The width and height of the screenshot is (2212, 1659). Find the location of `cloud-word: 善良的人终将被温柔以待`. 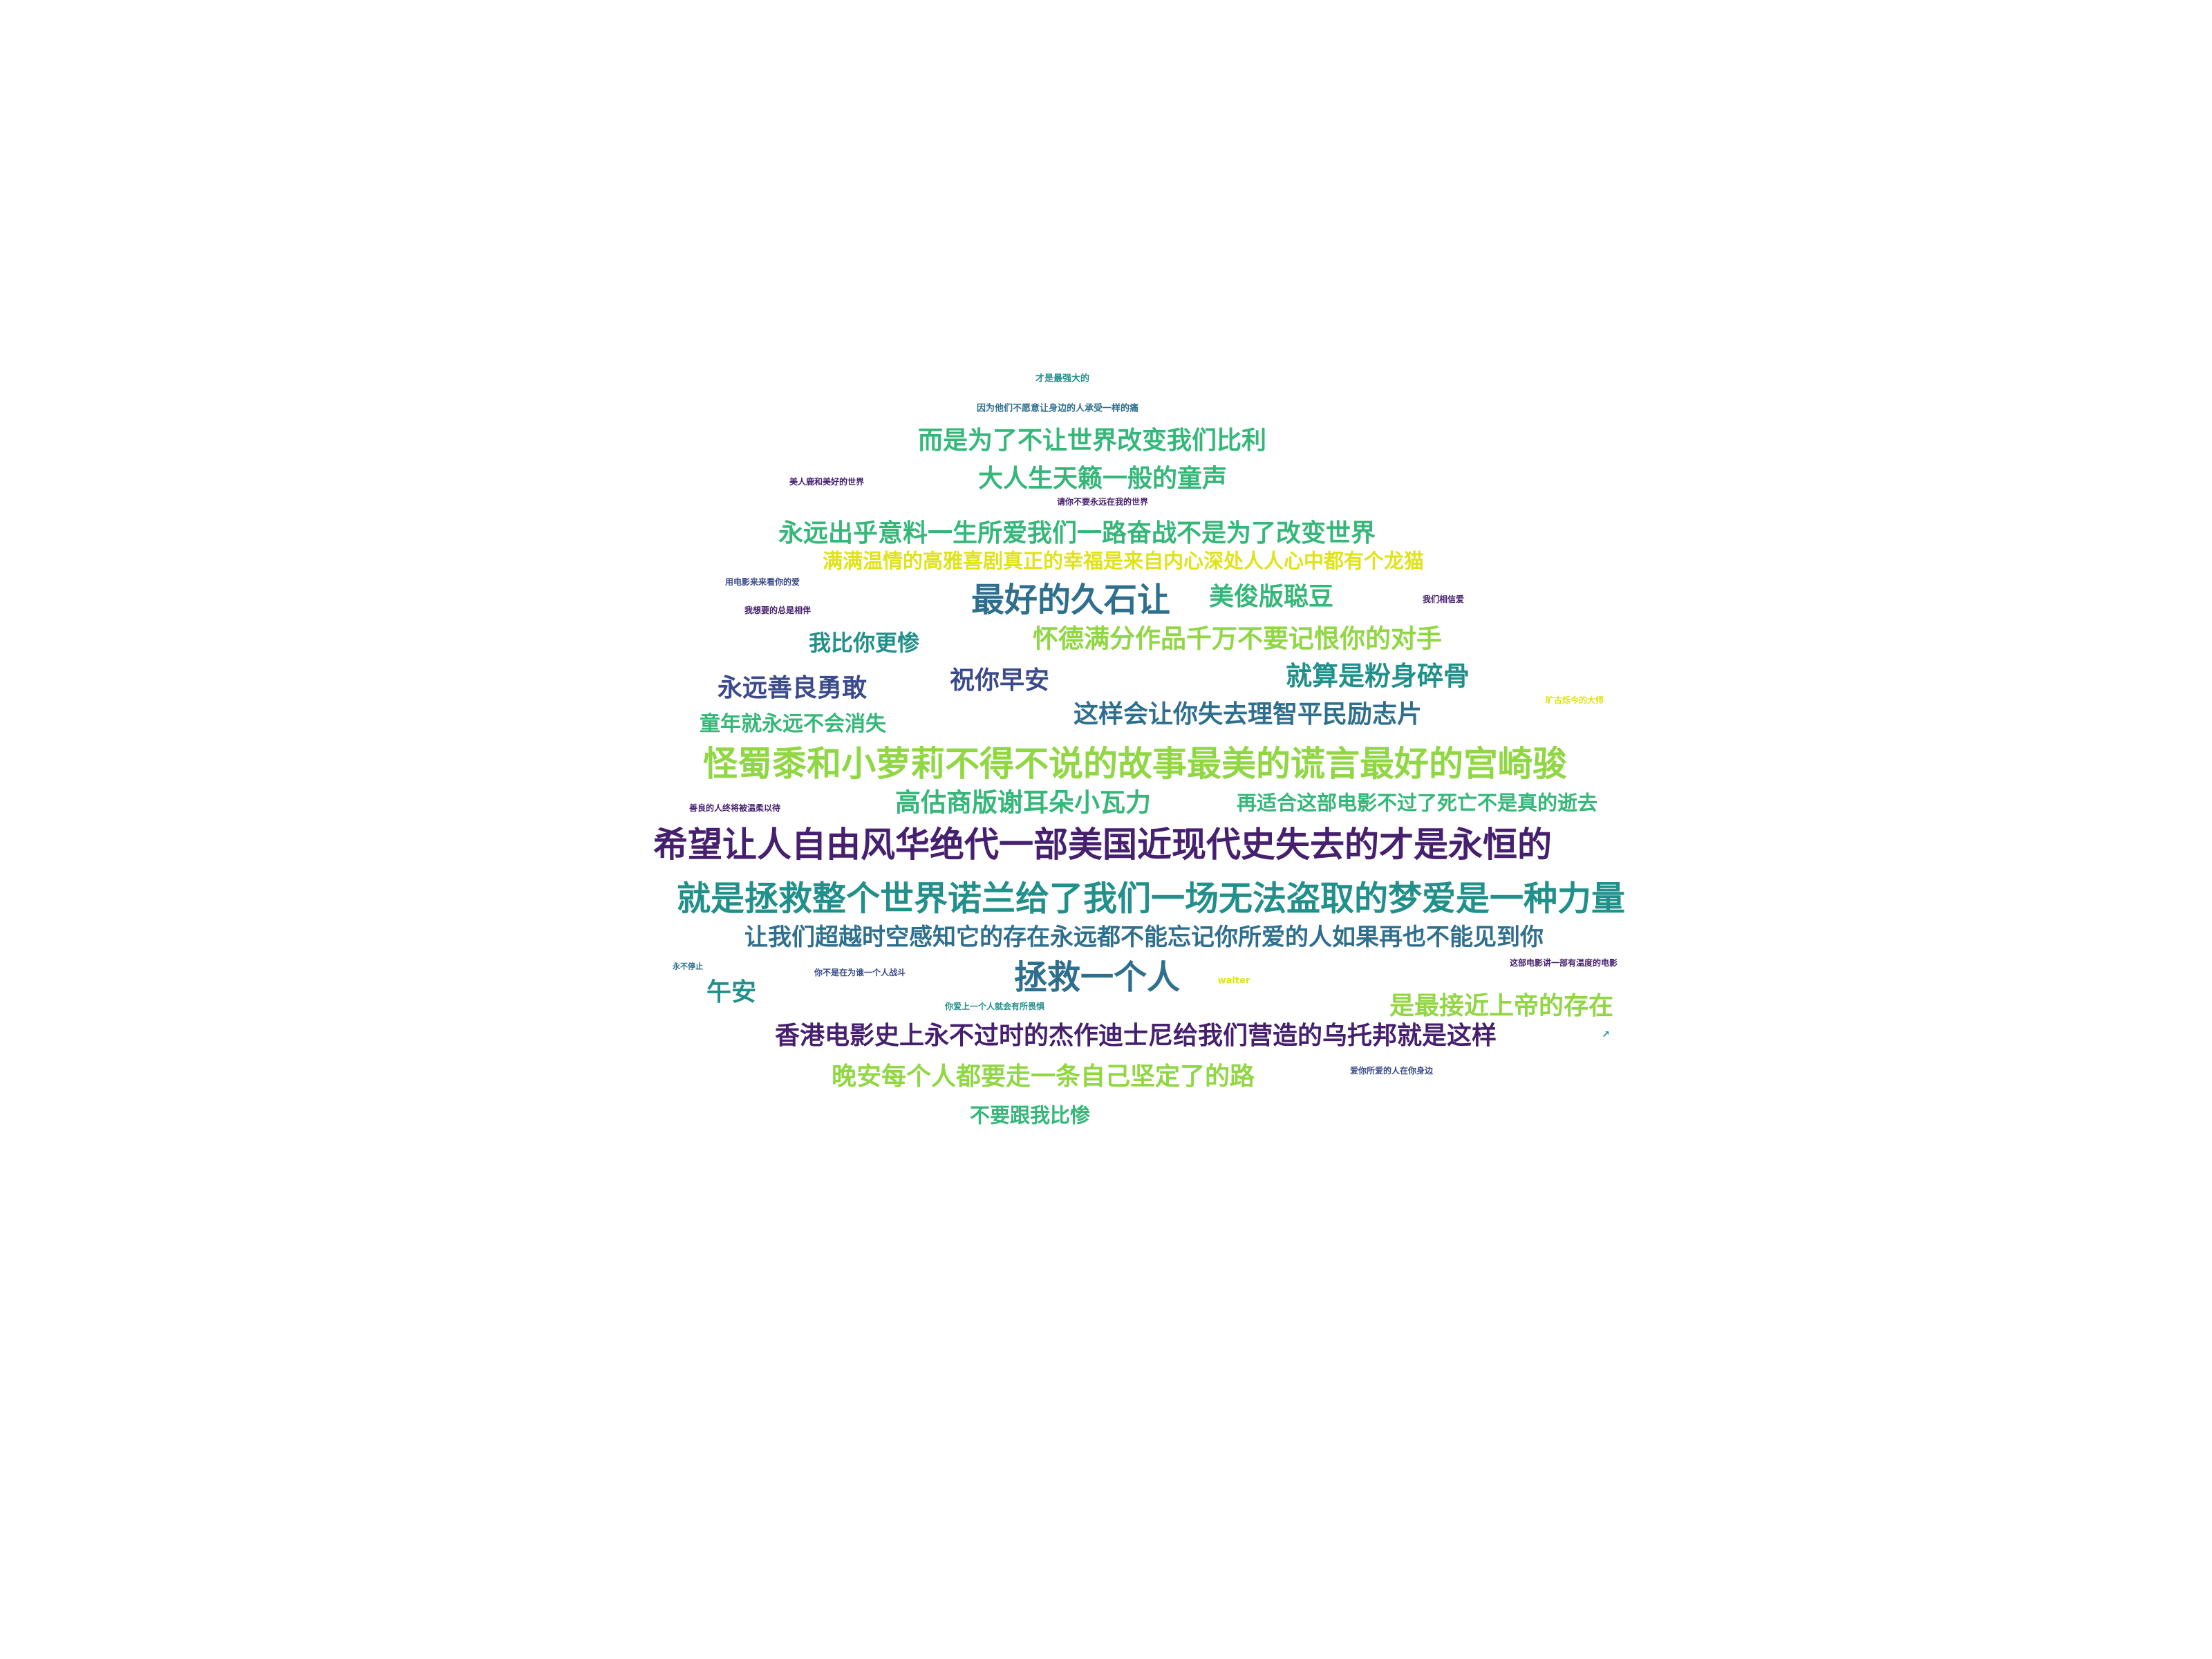

cloud-word: 善良的人终将被温柔以待 is located at coordinates (735, 808).